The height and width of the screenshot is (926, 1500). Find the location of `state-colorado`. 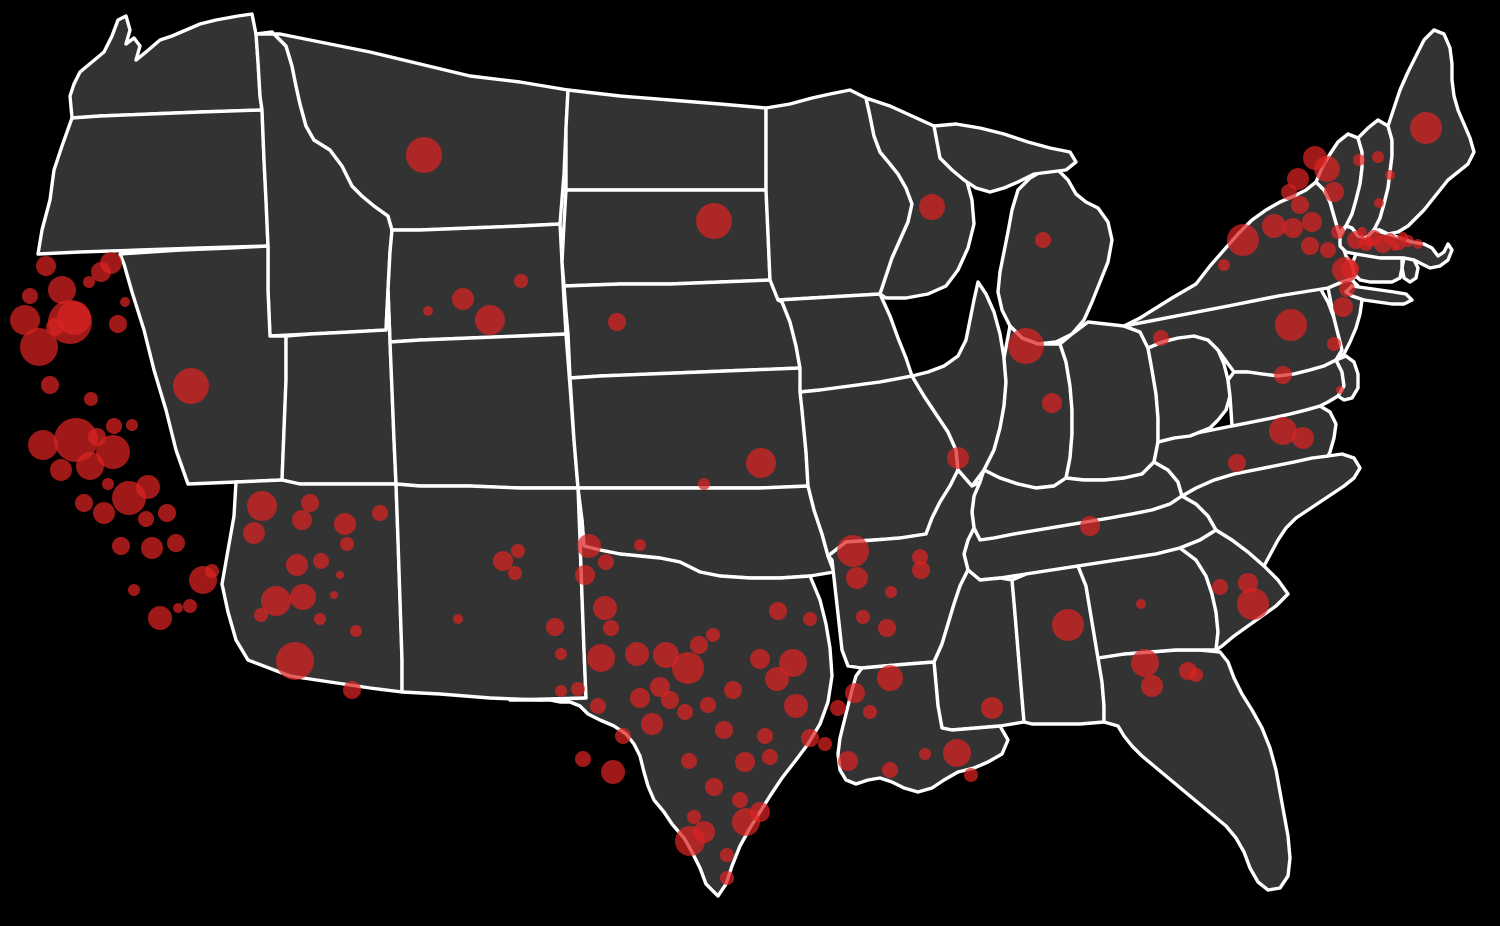

state-colorado is located at coordinates (484, 411).